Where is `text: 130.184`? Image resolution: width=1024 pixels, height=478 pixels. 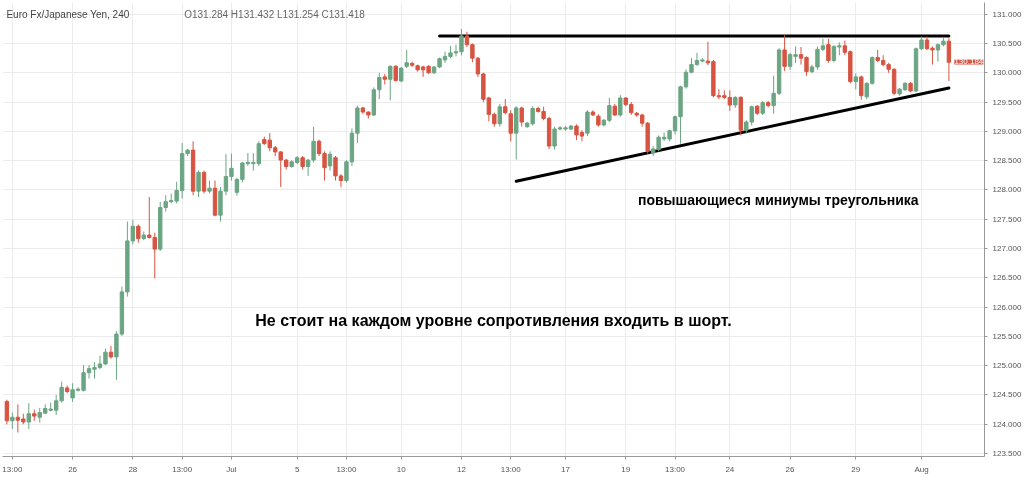
text: 130.184 is located at coordinates (969, 62).